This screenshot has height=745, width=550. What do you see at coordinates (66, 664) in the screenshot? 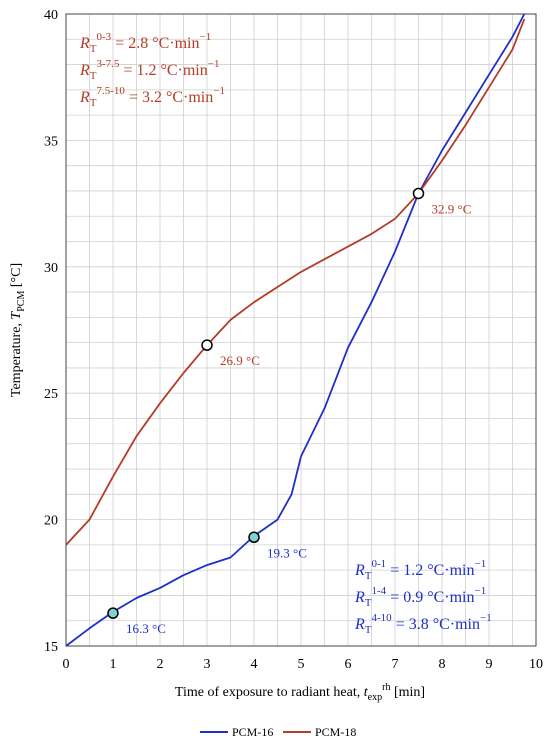
I see `x-tick-label: 0` at bounding box center [66, 664].